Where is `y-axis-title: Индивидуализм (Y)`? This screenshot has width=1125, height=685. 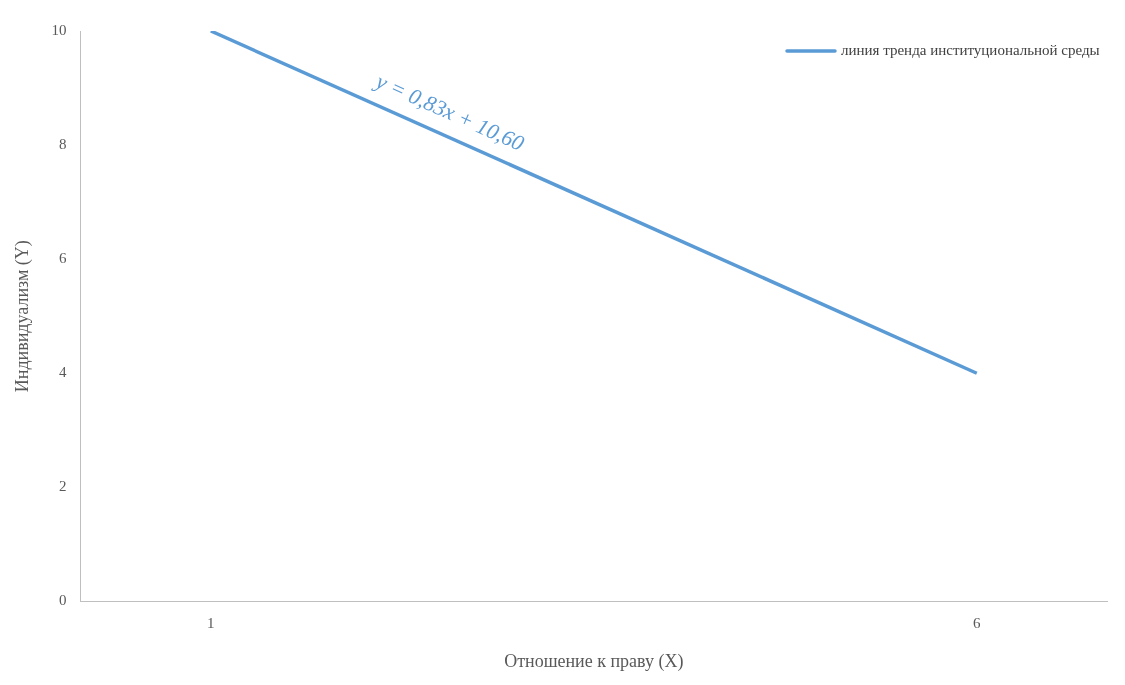
y-axis-title: Индивидуализм (Y) is located at coordinates (22, 316).